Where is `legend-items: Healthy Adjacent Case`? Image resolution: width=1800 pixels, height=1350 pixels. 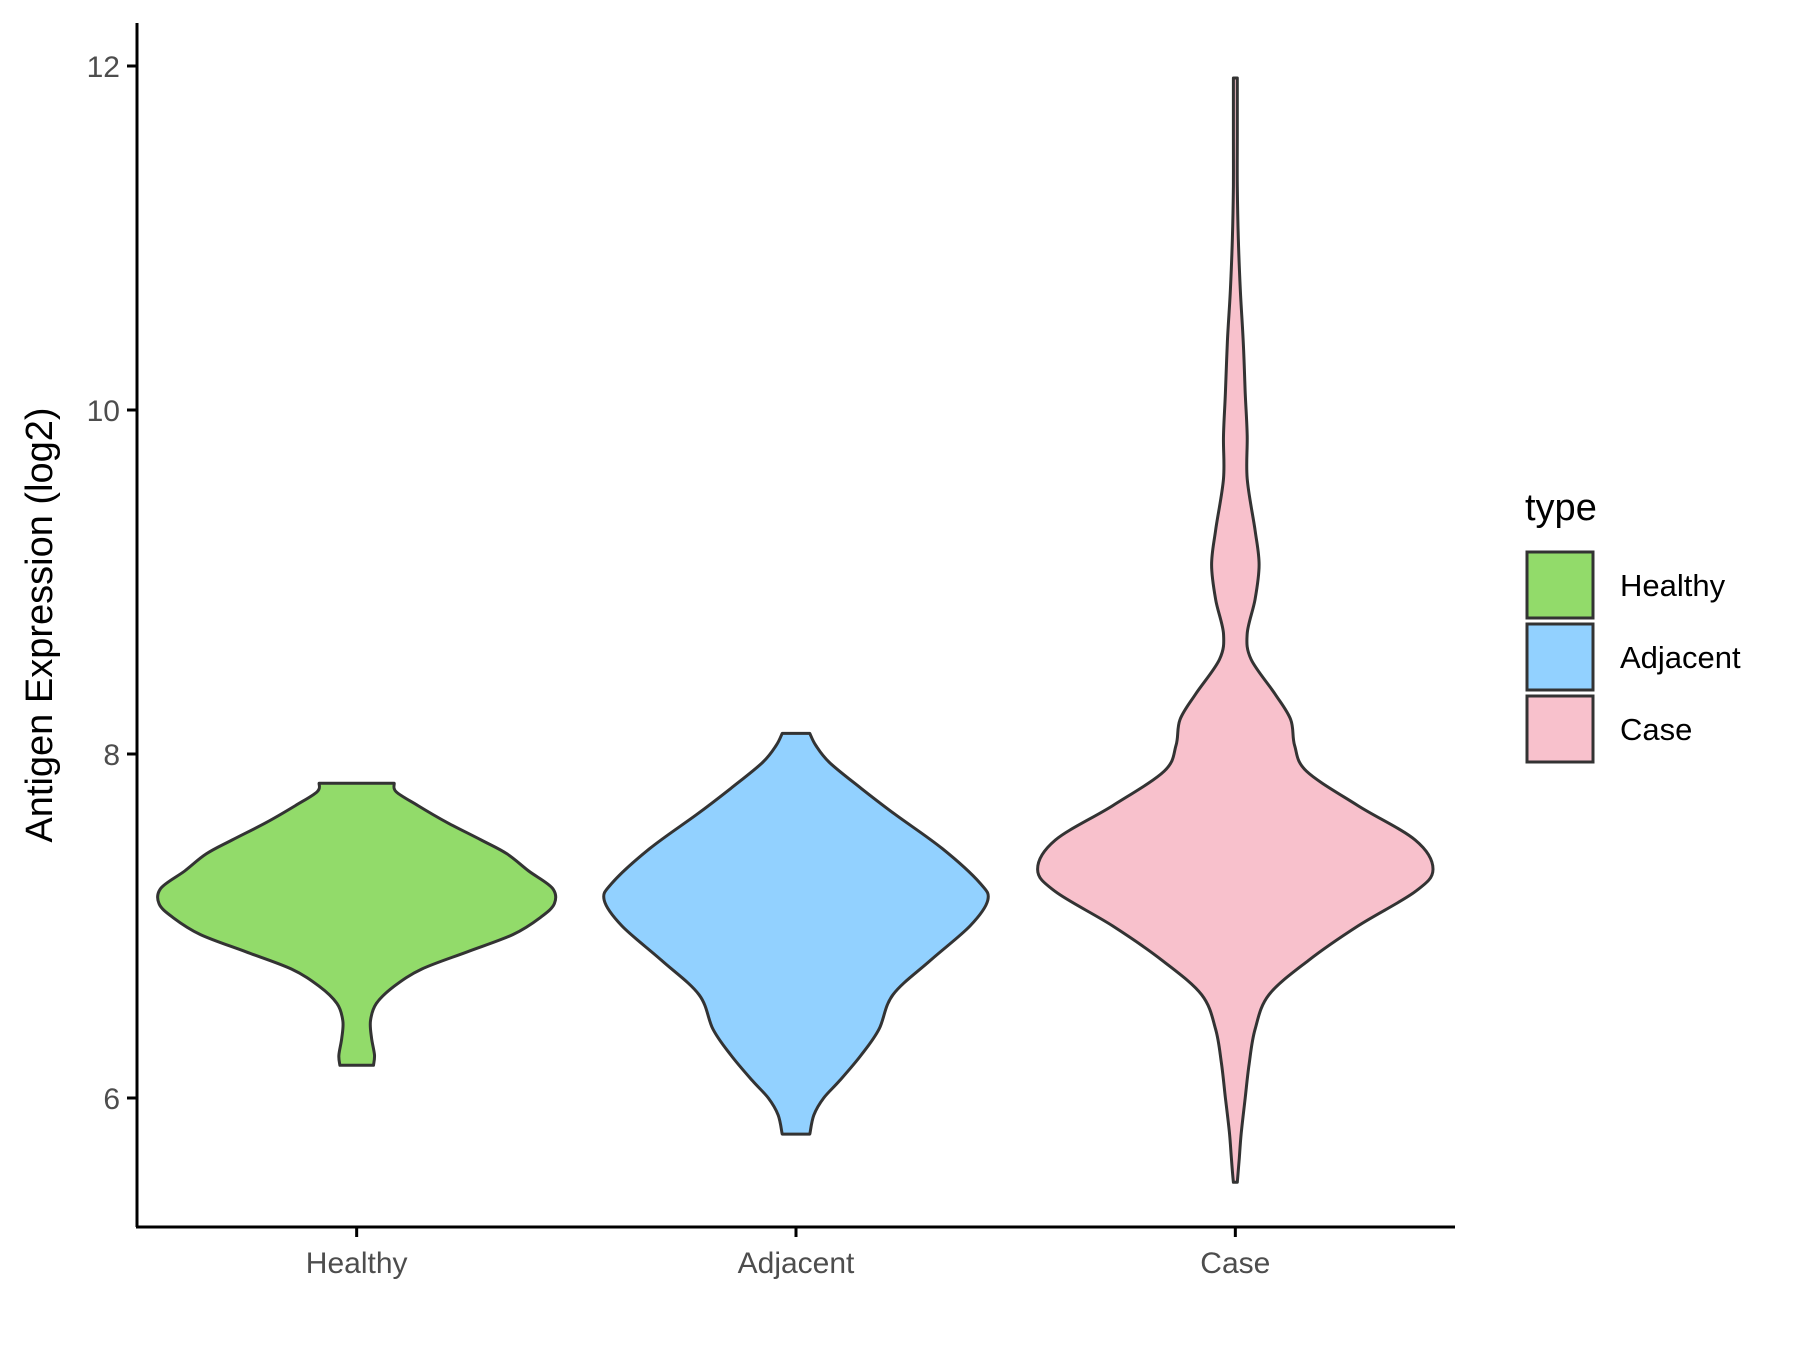
legend-items: Healthy Adjacent Case is located at coordinates (1633, 657).